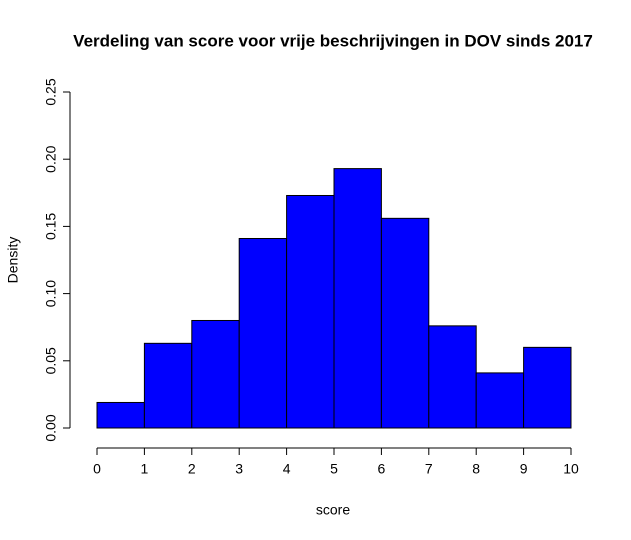 This screenshot has height=540, width=631. Describe the element at coordinates (476, 469) in the screenshot. I see `x-tick-label: 8` at that location.